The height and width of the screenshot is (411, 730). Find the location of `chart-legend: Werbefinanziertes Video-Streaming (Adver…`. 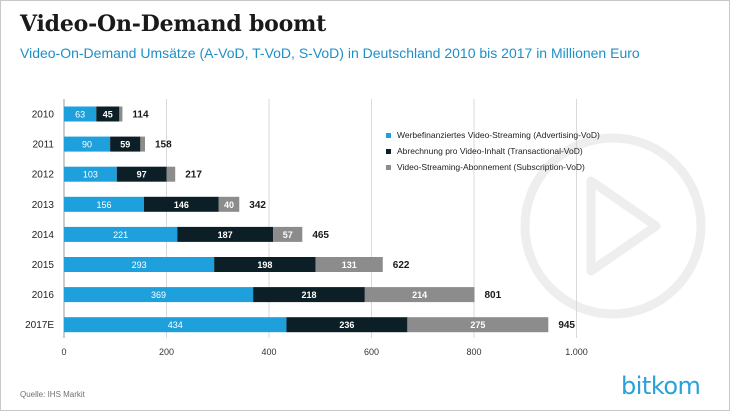

chart-legend: Werbefinanziertes Video-Streaming (Adver… is located at coordinates (493, 151).